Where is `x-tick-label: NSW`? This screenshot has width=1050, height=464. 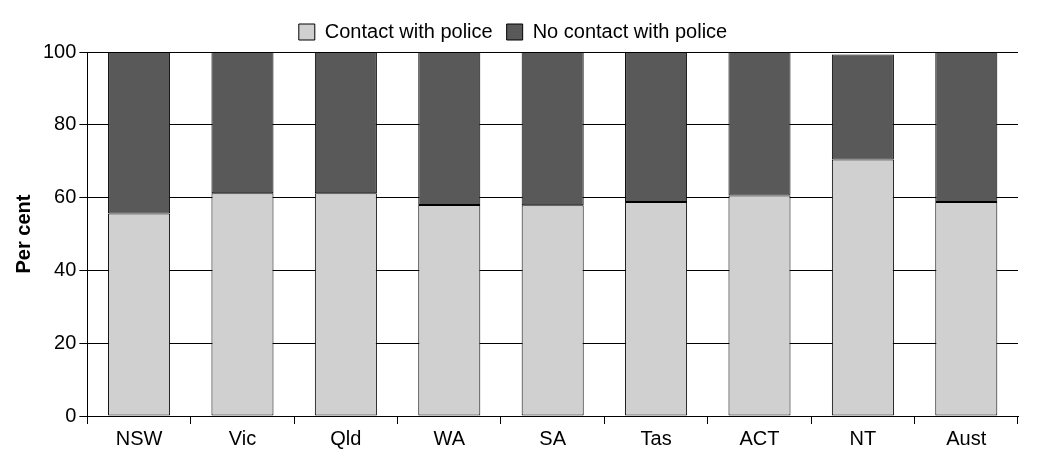
x-tick-label: NSW is located at coordinates (139, 437).